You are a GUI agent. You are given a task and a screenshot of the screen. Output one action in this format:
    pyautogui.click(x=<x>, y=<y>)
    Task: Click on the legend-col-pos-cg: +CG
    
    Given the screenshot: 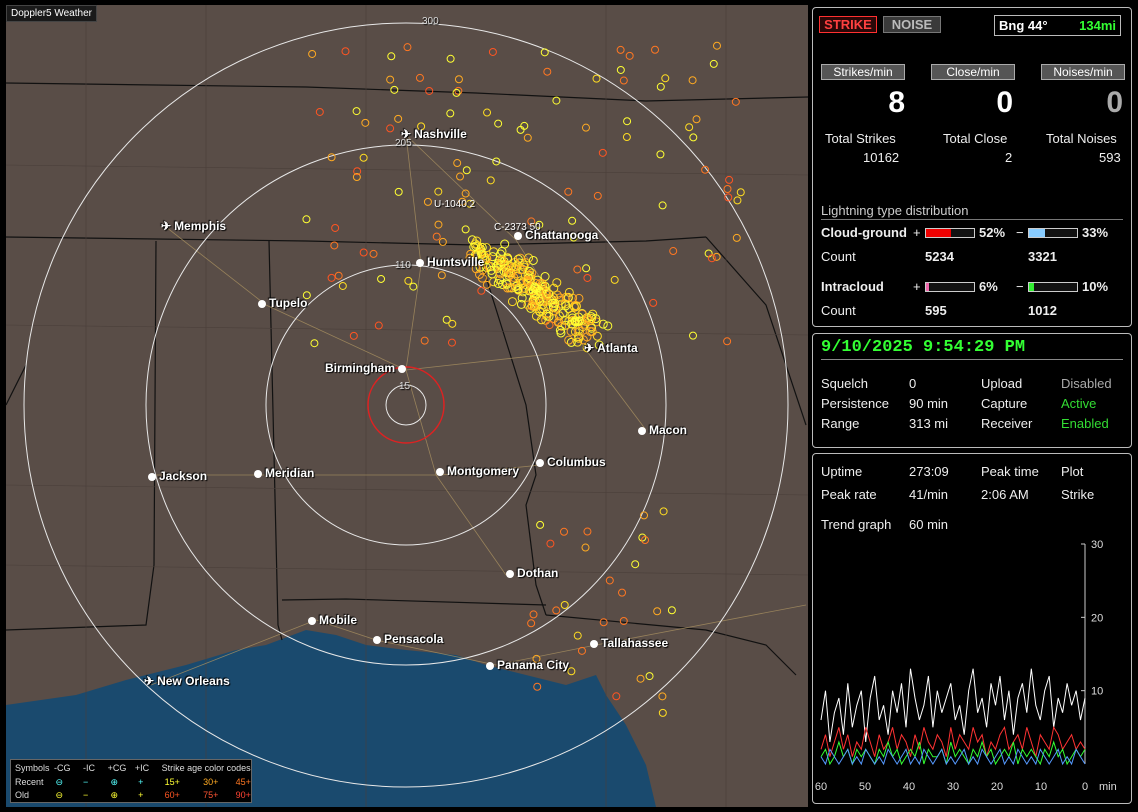 What is the action you would take?
    pyautogui.click(x=117, y=768)
    